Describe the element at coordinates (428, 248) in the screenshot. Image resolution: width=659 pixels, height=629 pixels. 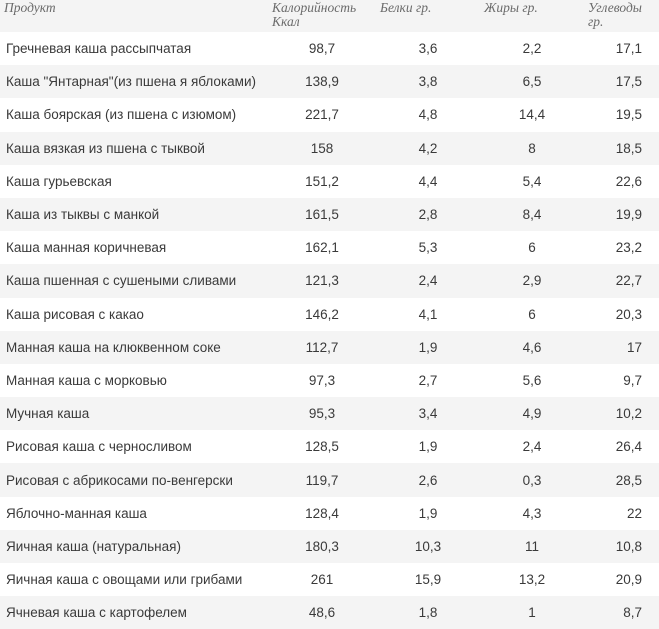
I see `cell-protein: 5,3` at that location.